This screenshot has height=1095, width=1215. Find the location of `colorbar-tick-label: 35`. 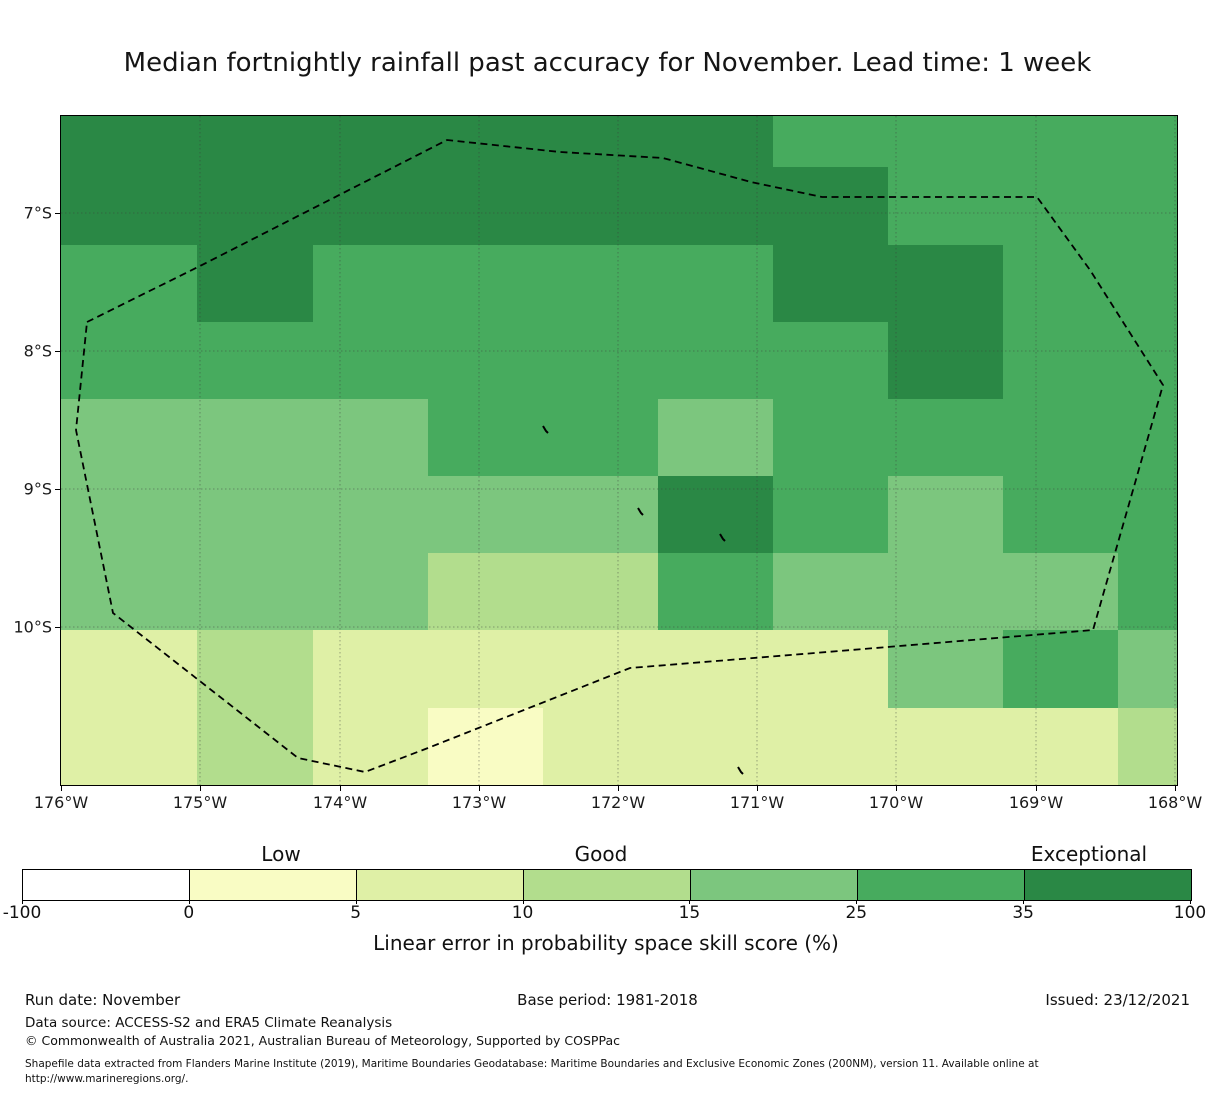

colorbar-tick-label: 35 is located at coordinates (1023, 913).